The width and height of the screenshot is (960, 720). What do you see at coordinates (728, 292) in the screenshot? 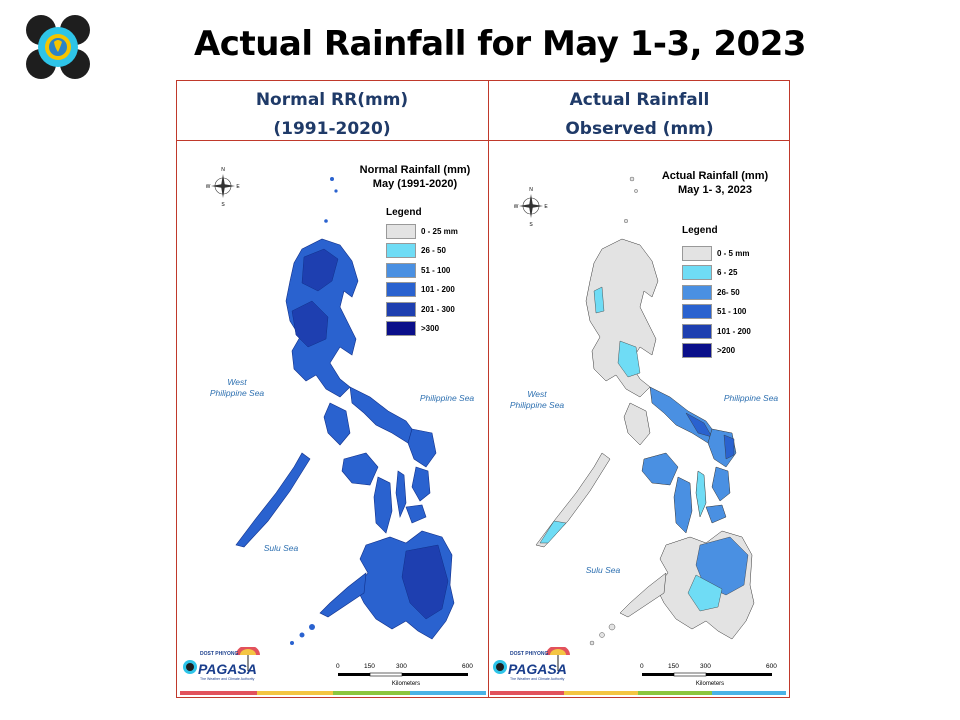
I see `actual-legend-label: 26- 50` at bounding box center [728, 292].